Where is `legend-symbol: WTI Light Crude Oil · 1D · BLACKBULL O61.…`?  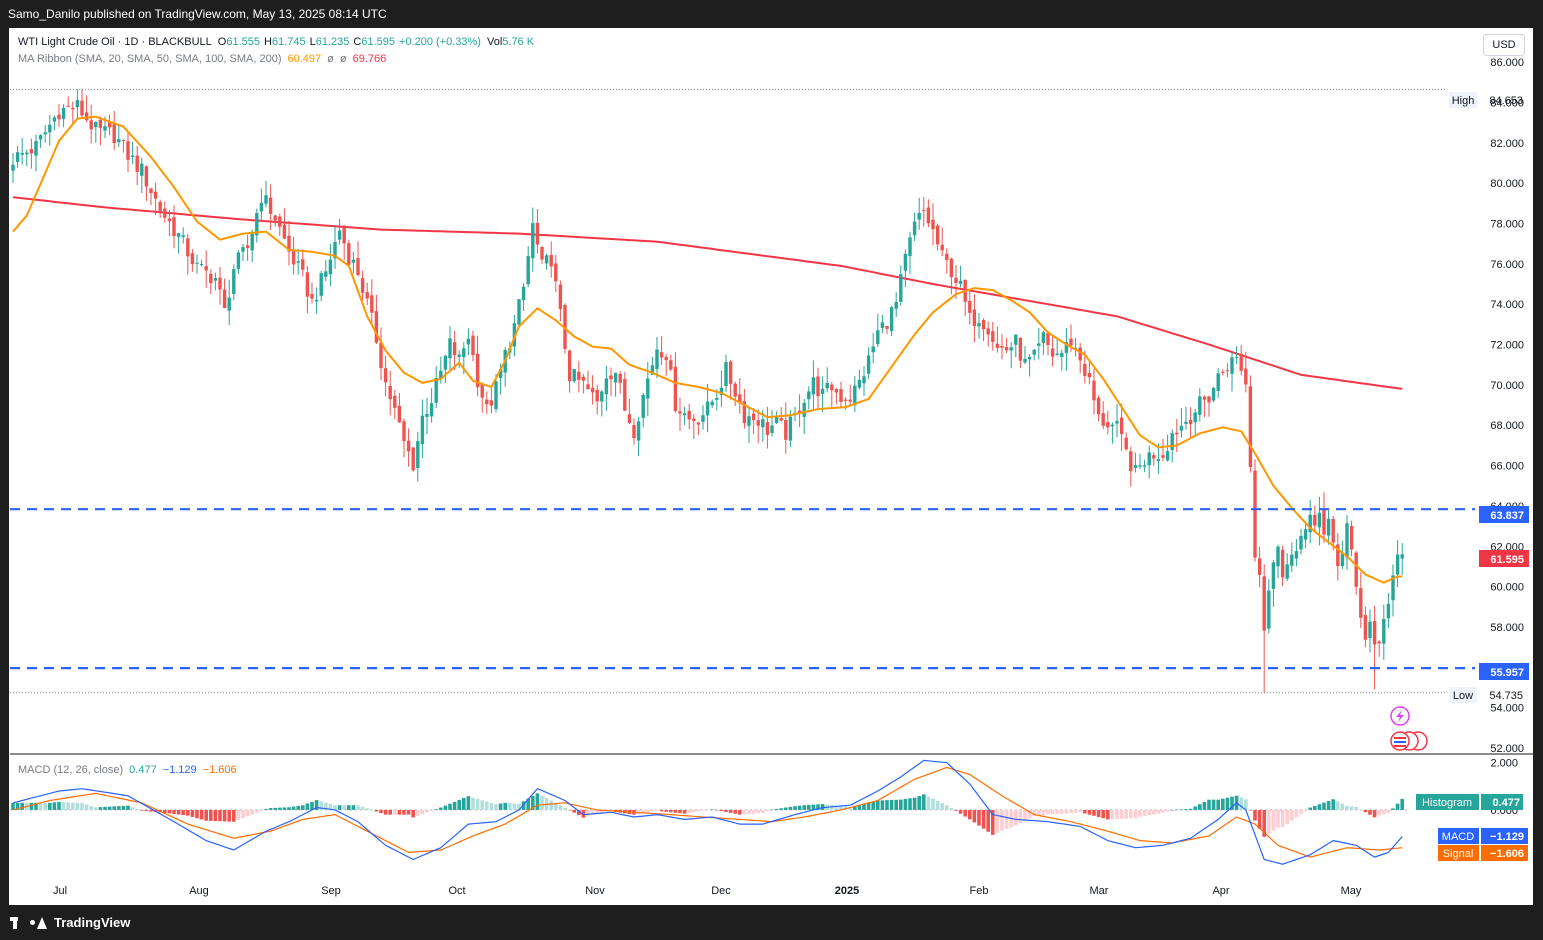
legend-symbol: WTI Light Crude Oil · 1D · BLACKBULL O61.… is located at coordinates (276, 42).